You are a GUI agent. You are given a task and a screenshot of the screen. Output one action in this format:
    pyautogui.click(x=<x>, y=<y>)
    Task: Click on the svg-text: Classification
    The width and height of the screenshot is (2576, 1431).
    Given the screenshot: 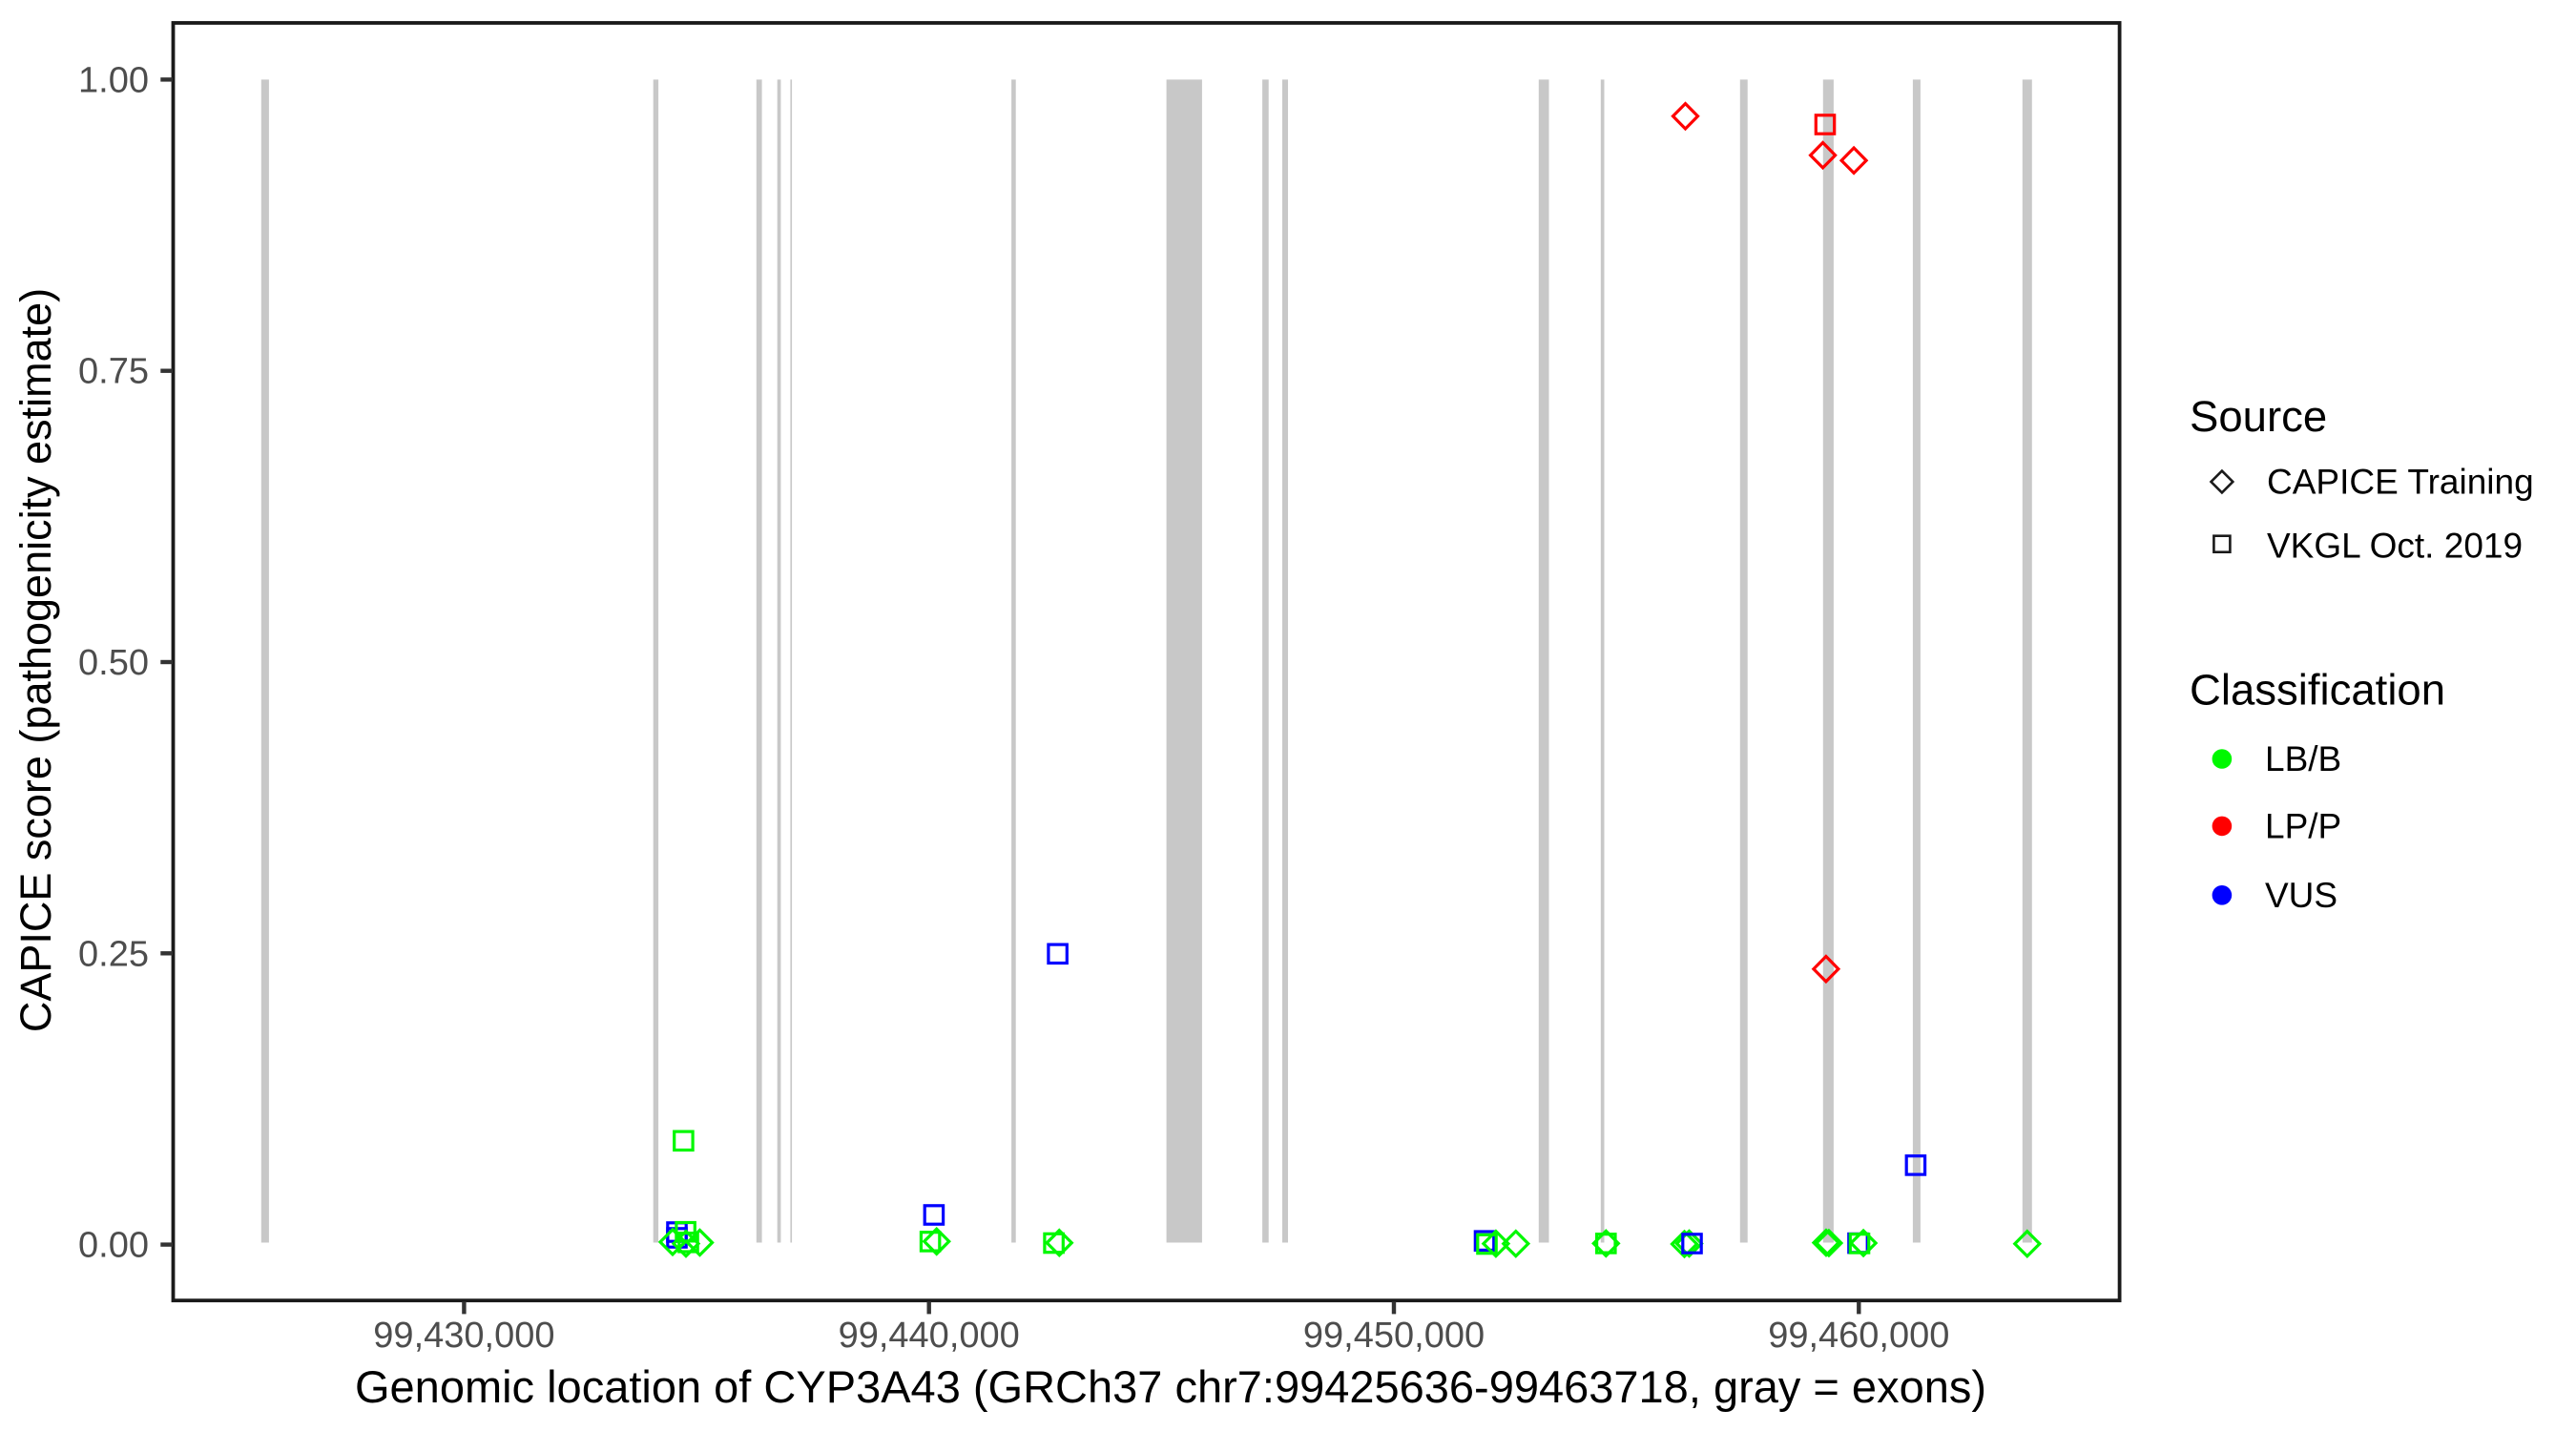 What is the action you would take?
    pyautogui.click(x=2317, y=690)
    